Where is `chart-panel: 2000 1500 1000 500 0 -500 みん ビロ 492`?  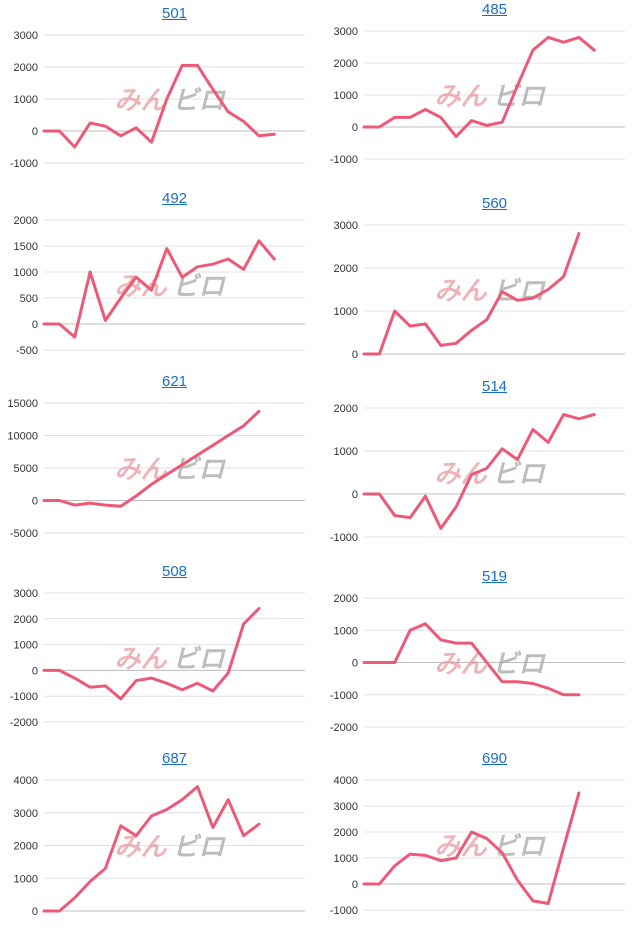 chart-panel: 2000 1500 1000 500 0 -500 みん ビロ 492 is located at coordinates (160, 280).